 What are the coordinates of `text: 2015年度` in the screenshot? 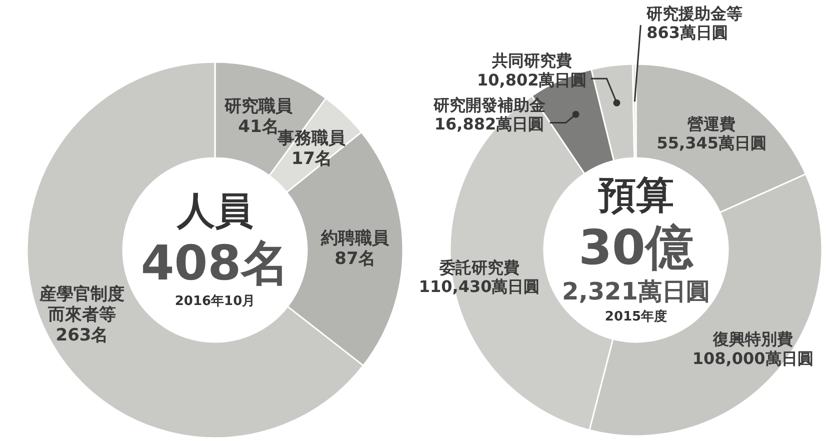 It's located at (636, 316).